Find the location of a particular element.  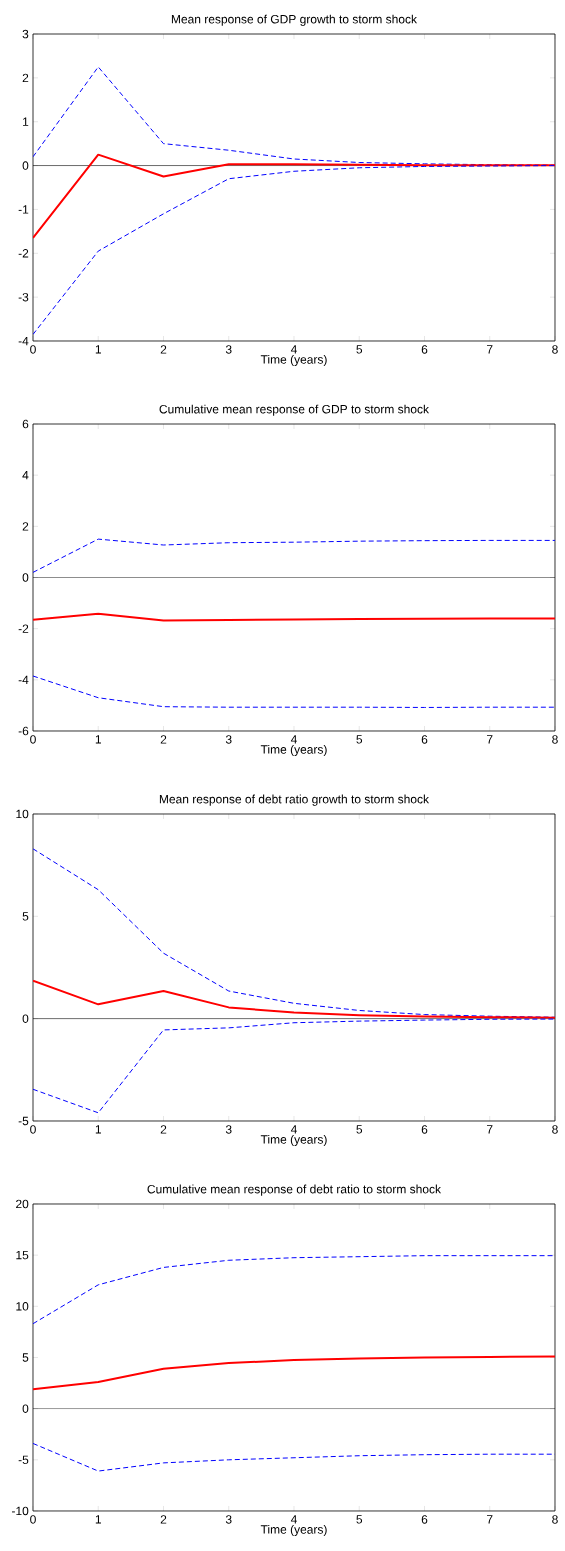

y-tick-label: -6 is located at coordinates (23, 731).